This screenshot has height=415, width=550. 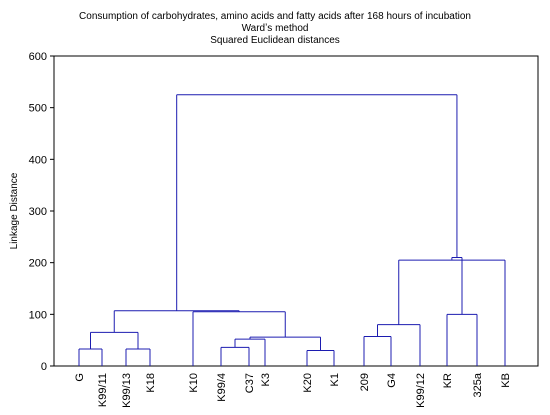 What do you see at coordinates (275, 40) in the screenshot?
I see `chart-subtitle-distance: Squared Euclidean distances` at bounding box center [275, 40].